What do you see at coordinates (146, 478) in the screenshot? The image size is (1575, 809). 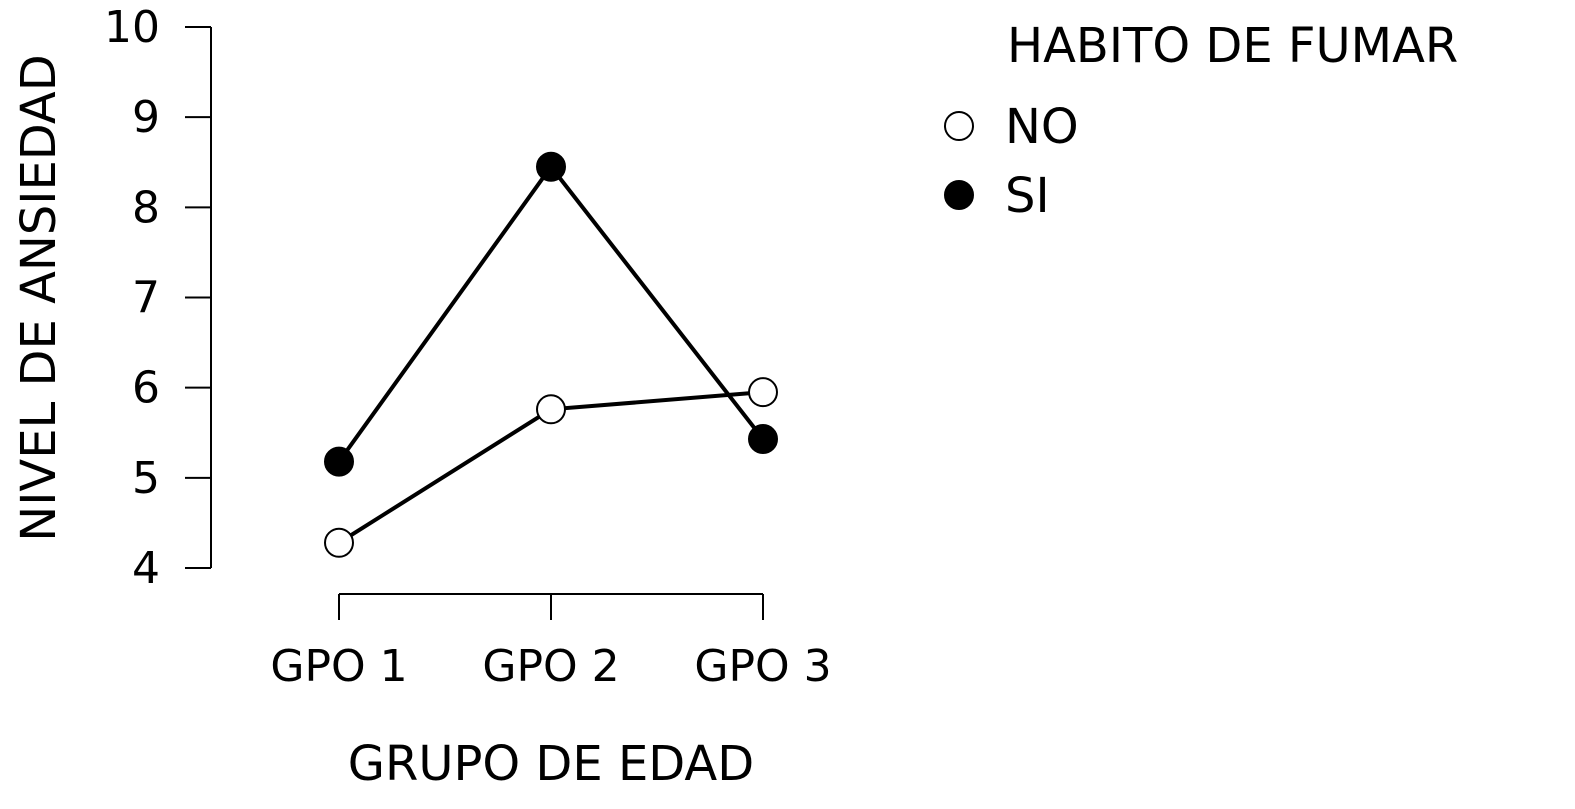 I see `y-tick-label: 5` at bounding box center [146, 478].